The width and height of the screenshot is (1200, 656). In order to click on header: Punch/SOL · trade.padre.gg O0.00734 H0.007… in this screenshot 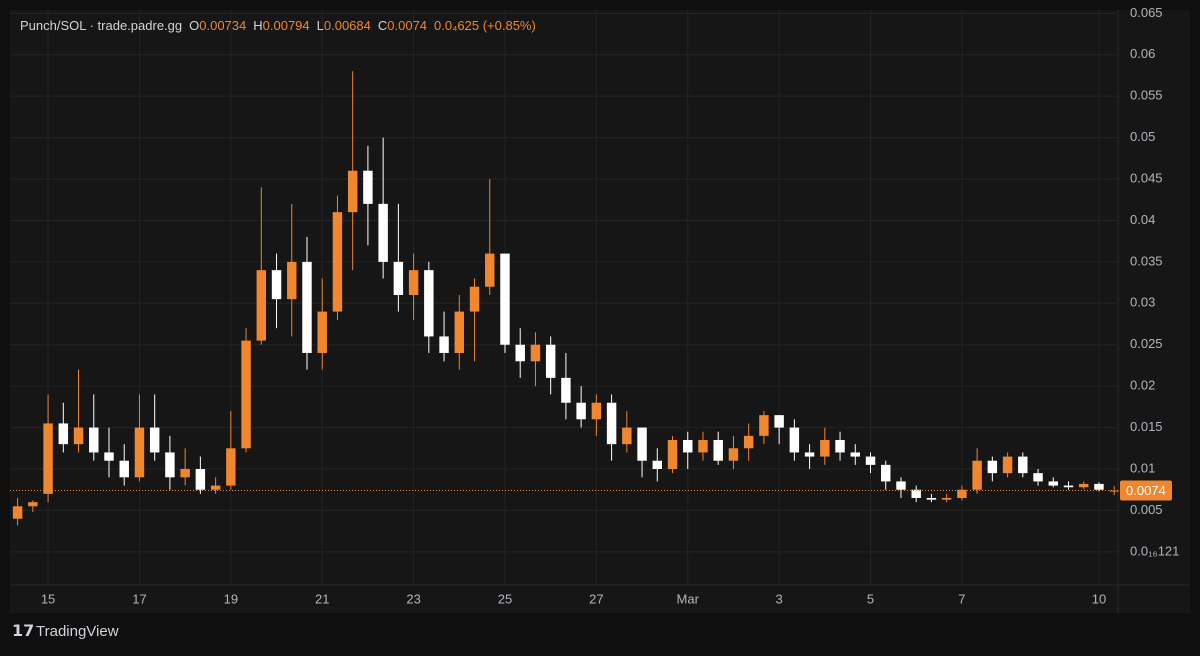, I will do `click(278, 25)`.